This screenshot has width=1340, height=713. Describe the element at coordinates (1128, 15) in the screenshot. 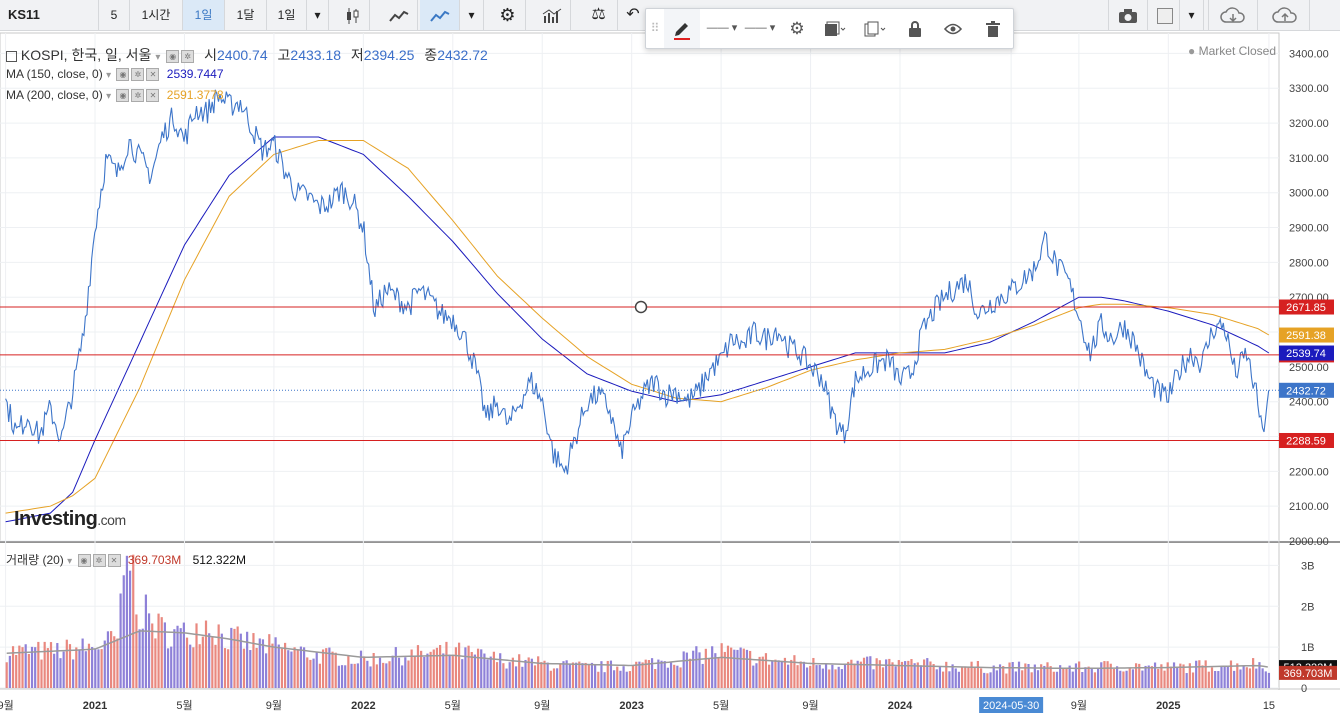

I see `camera-icon` at that location.